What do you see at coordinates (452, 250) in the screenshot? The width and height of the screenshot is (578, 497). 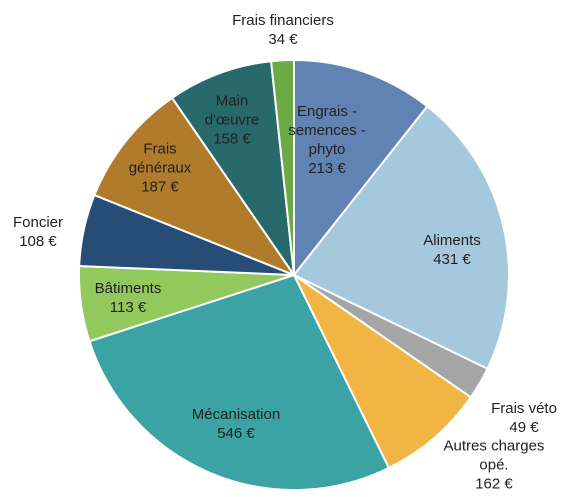 I see `slice-label: Aliments 431 €` at bounding box center [452, 250].